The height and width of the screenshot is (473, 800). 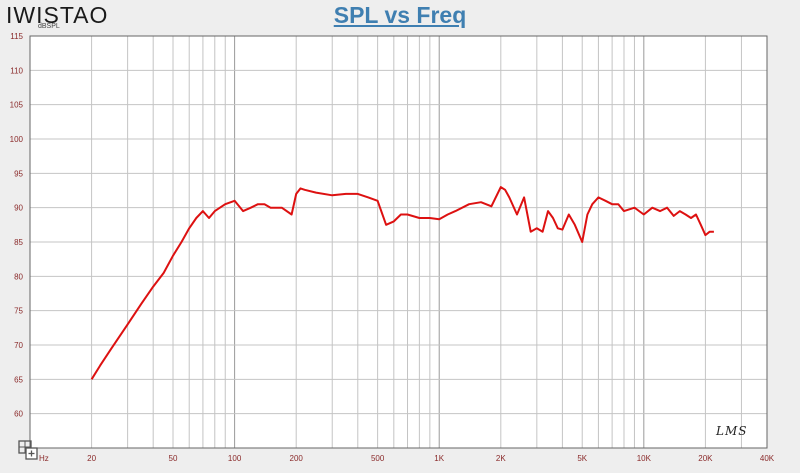 I want to click on x-tick-label: 100, so click(x=235, y=458).